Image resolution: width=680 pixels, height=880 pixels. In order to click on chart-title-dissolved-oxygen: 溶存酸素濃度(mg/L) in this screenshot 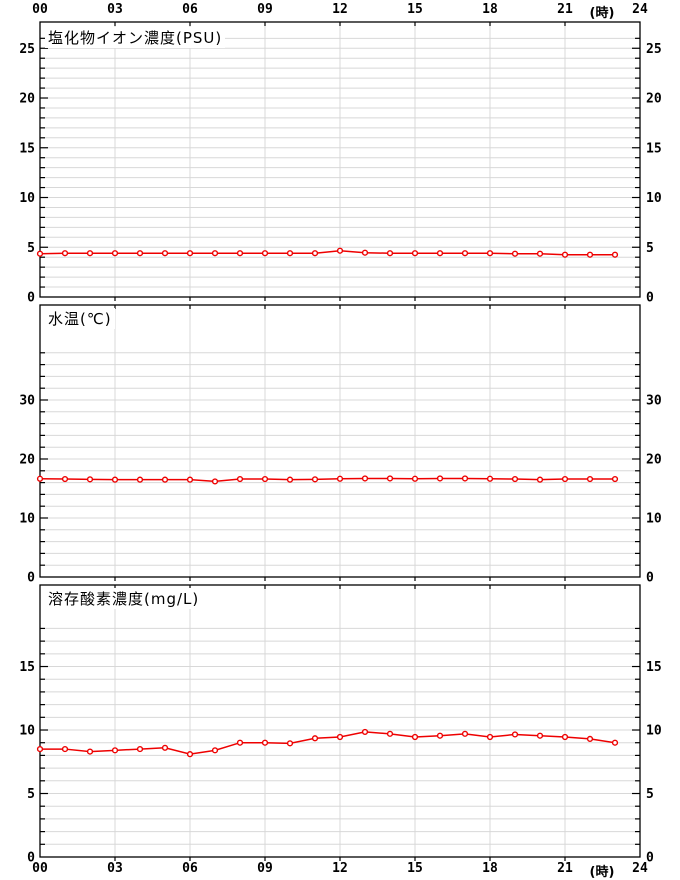, I will do `click(124, 598)`.